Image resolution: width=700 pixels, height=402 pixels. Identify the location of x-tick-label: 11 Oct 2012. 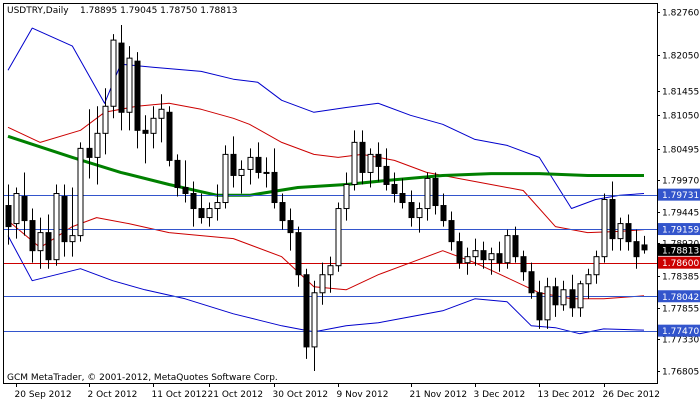
(180, 395).